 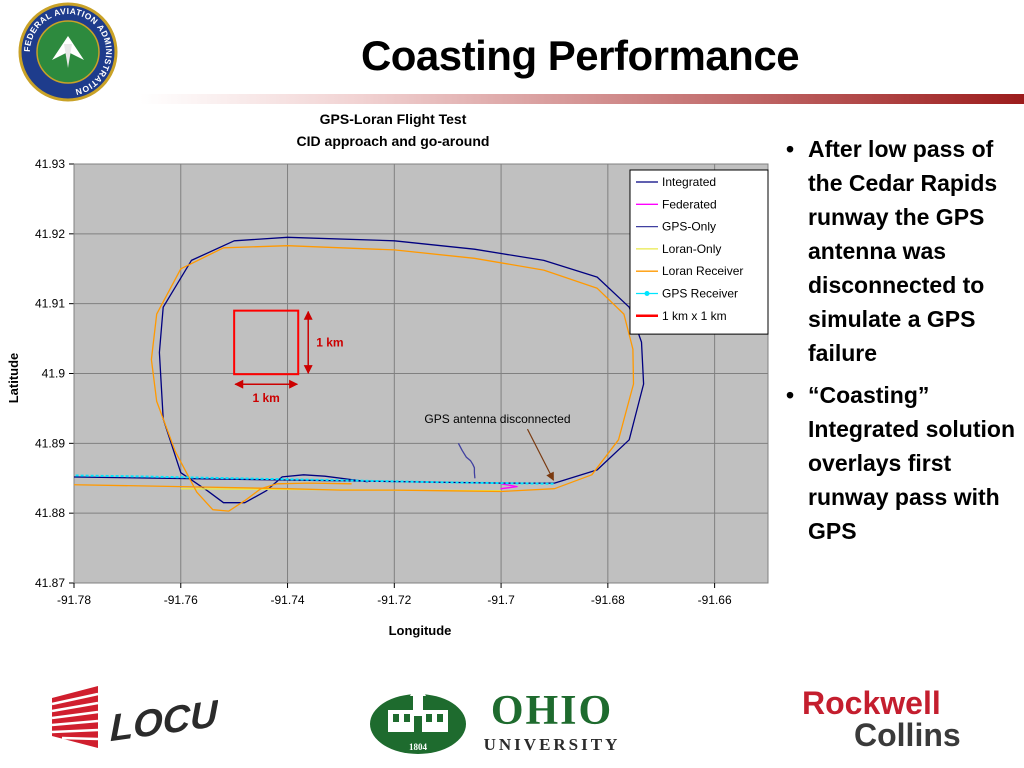 I want to click on faa-seal-logo: FEDERAL AVIATION ADMINISTRATION, so click(x=68, y=52).